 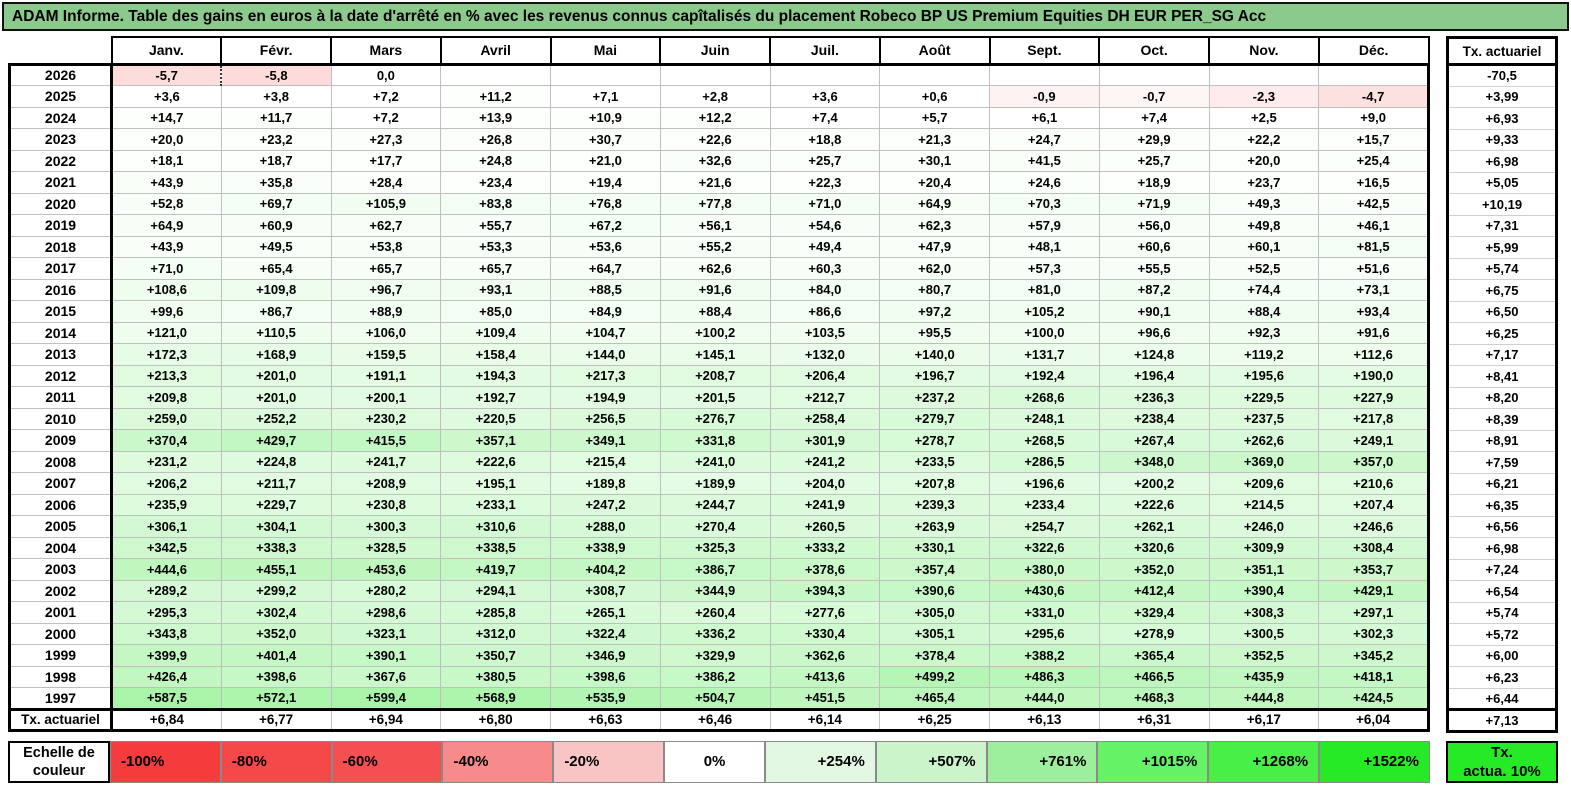 I want to click on tx-value: +8,39, so click(x=1502, y=419).